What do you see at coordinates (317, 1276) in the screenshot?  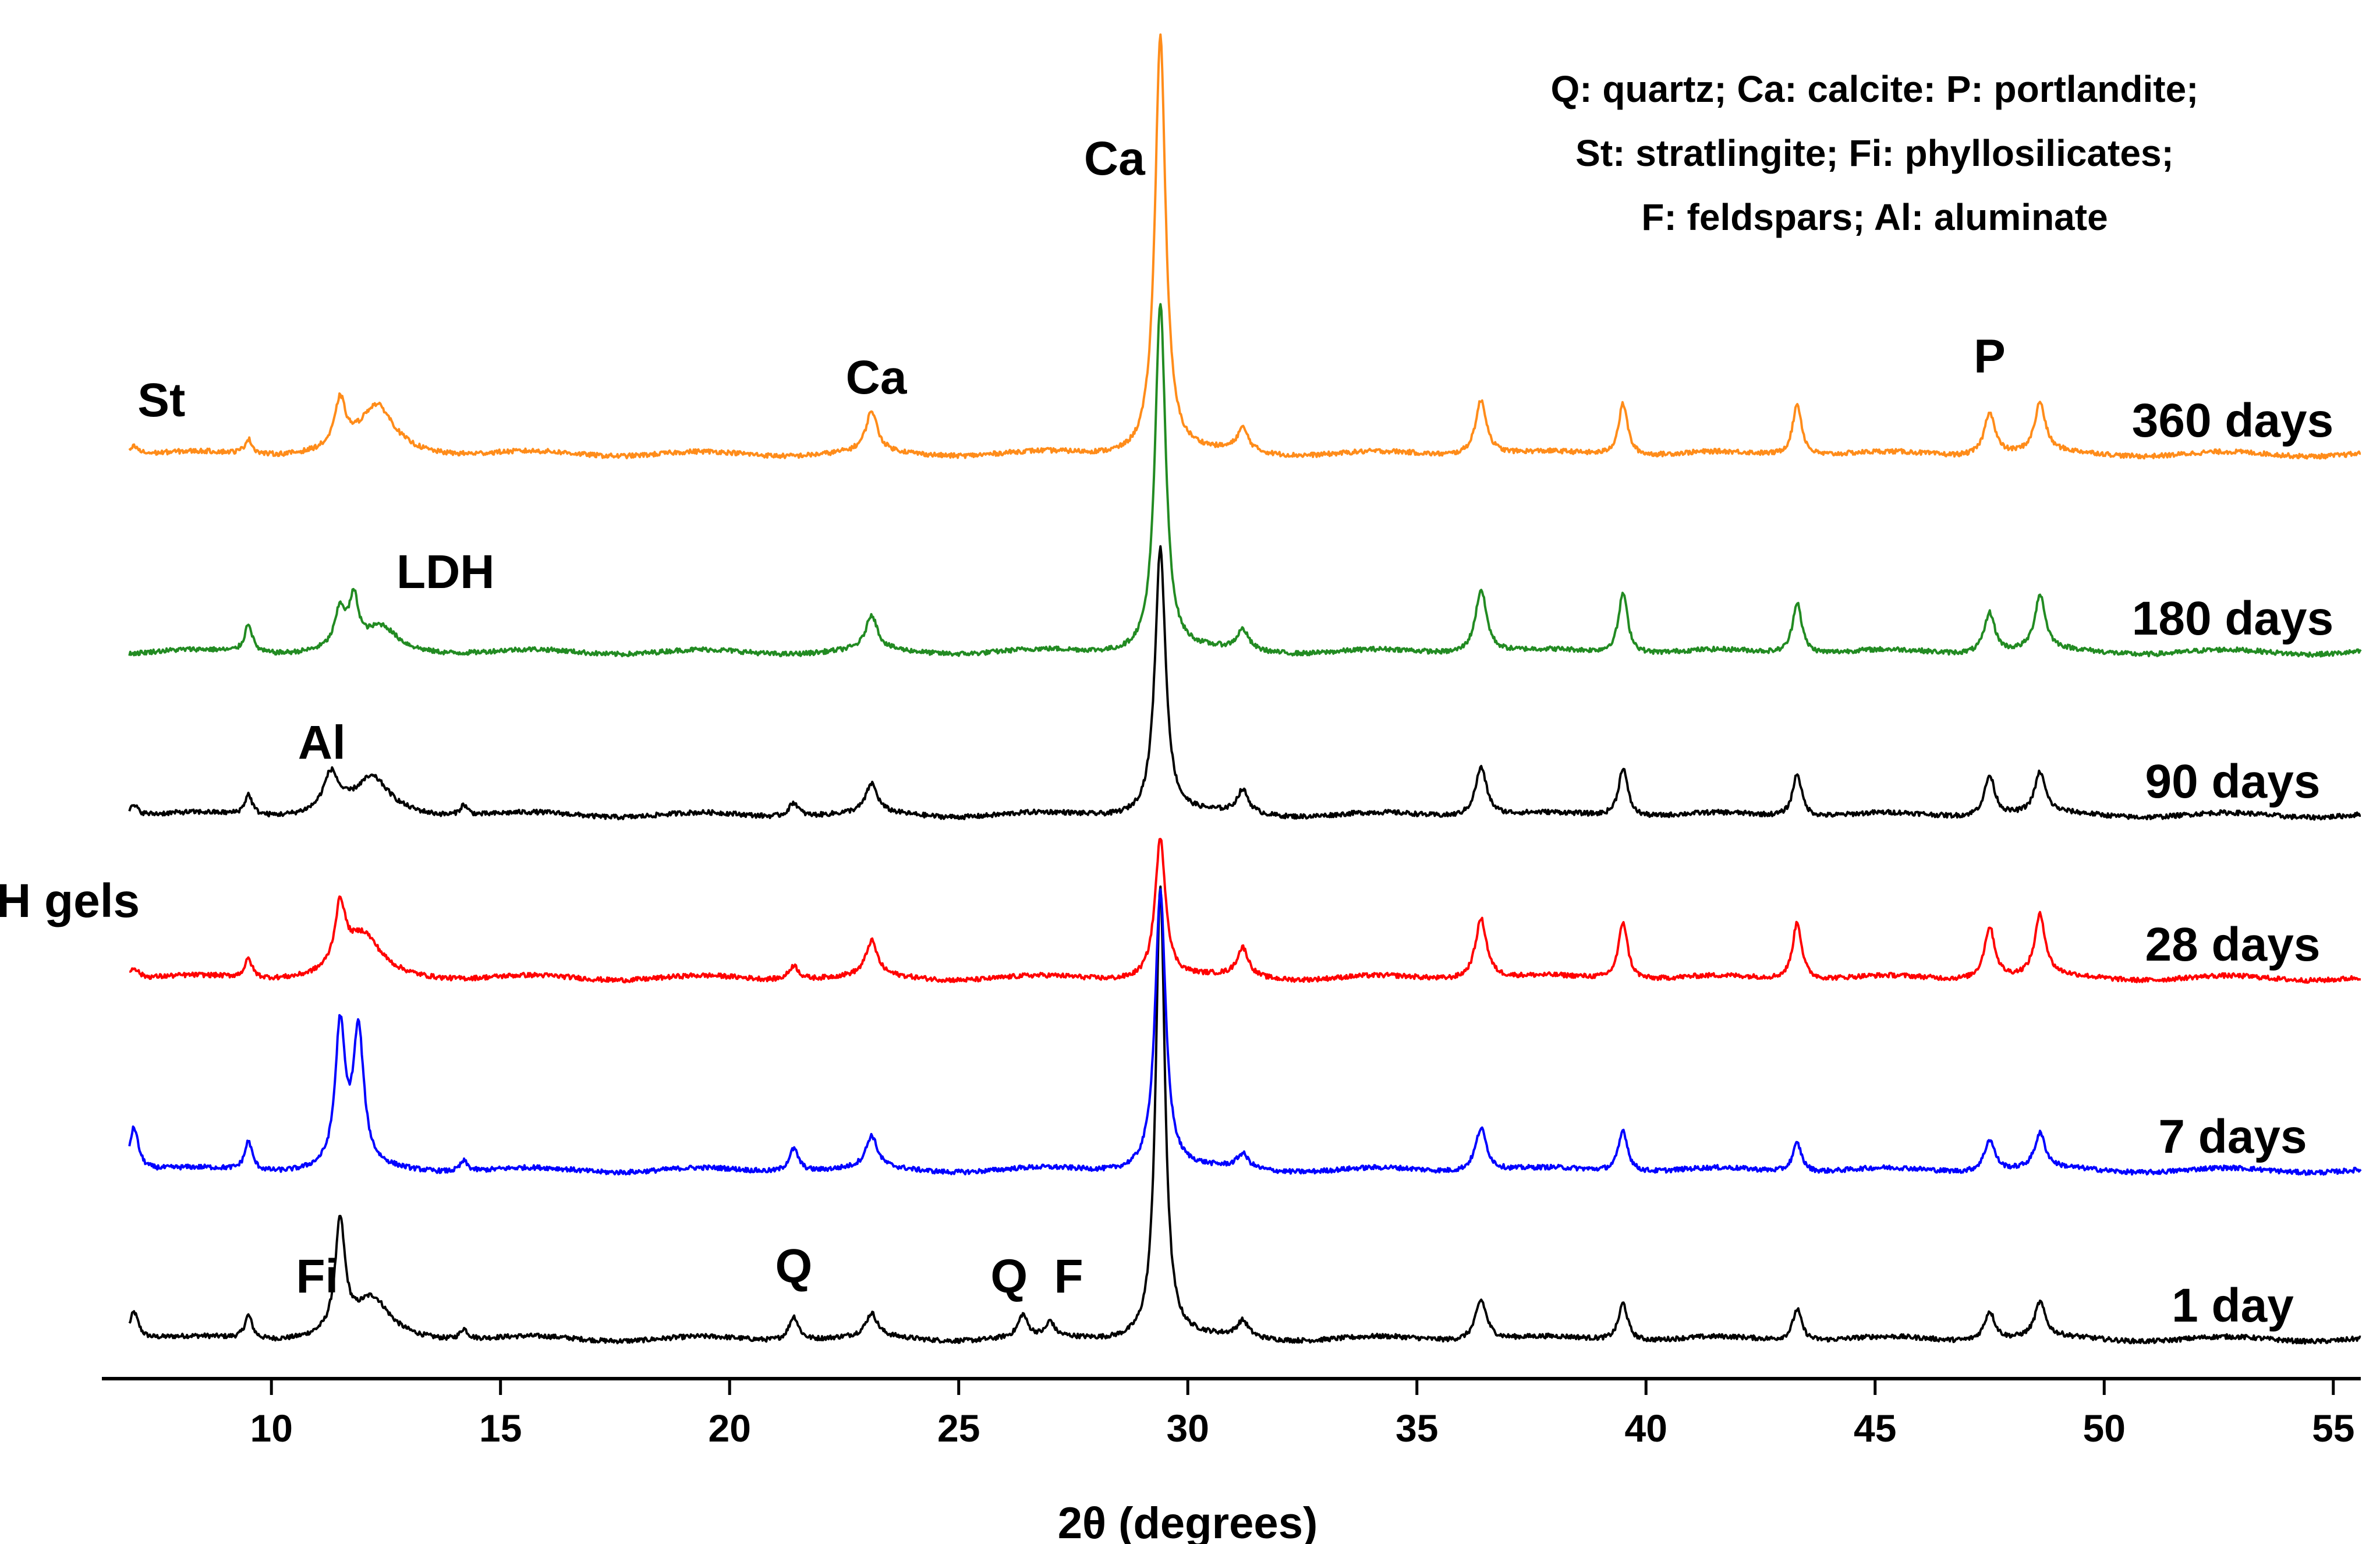 I see `peak-annotation: Fi` at bounding box center [317, 1276].